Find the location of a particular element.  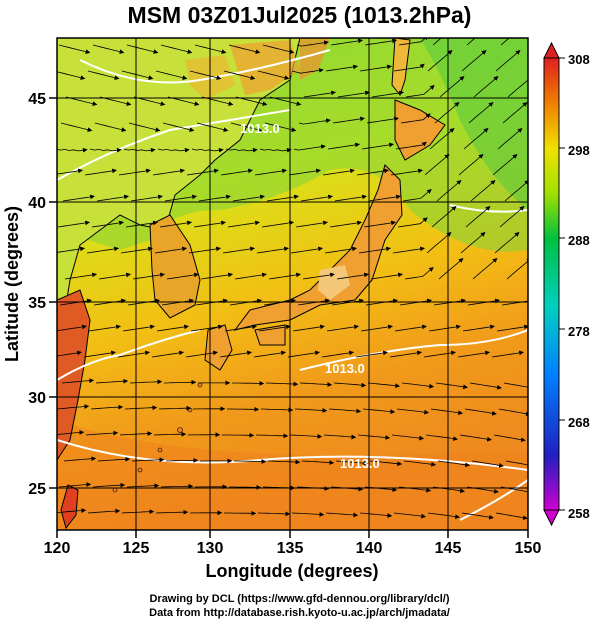

y-tick-label: 25 is located at coordinates (37, 489).